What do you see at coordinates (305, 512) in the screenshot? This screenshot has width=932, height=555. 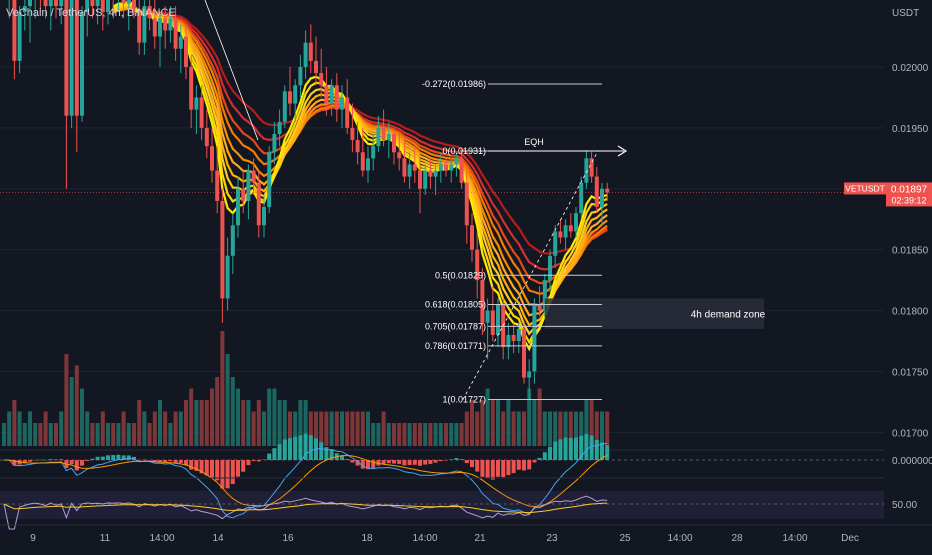 I see `rsi-line` at bounding box center [305, 512].